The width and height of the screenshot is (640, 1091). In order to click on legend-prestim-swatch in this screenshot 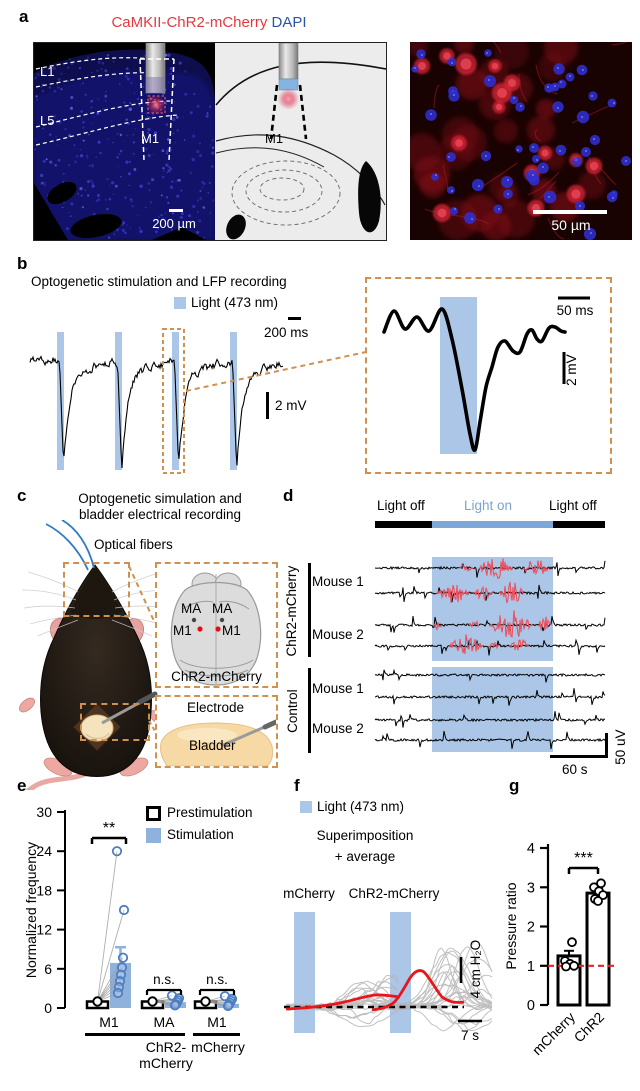, I will do `click(153, 813)`.